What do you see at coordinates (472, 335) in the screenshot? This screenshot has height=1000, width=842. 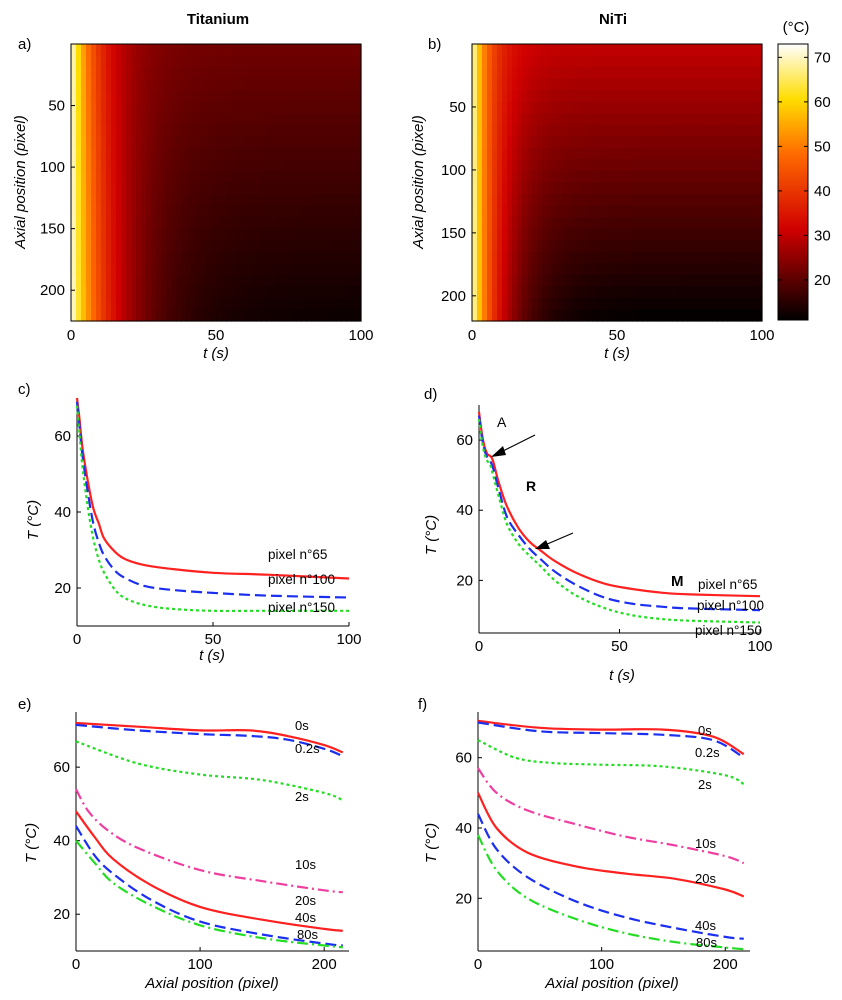 I see `x-tick-label: 0` at bounding box center [472, 335].